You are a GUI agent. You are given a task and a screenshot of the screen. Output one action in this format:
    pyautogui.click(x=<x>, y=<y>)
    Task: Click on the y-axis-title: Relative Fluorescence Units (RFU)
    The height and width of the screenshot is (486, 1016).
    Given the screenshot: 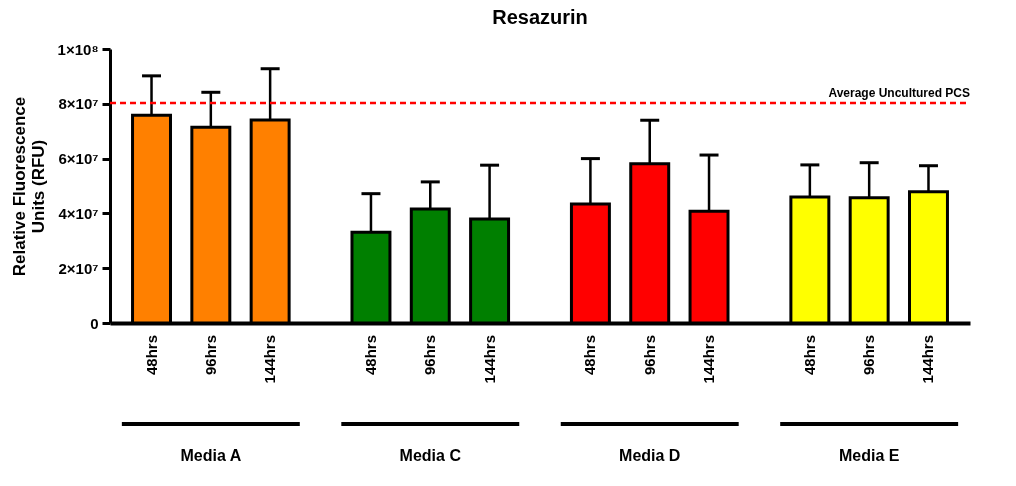 What is the action you would take?
    pyautogui.click(x=28, y=186)
    